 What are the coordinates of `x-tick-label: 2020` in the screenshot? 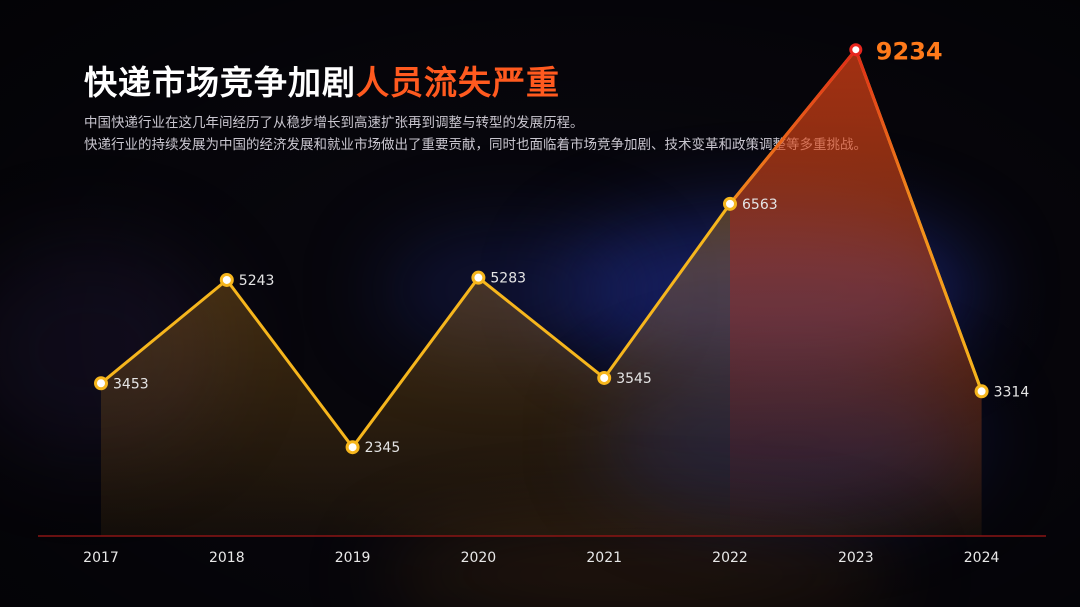 It's located at (479, 558).